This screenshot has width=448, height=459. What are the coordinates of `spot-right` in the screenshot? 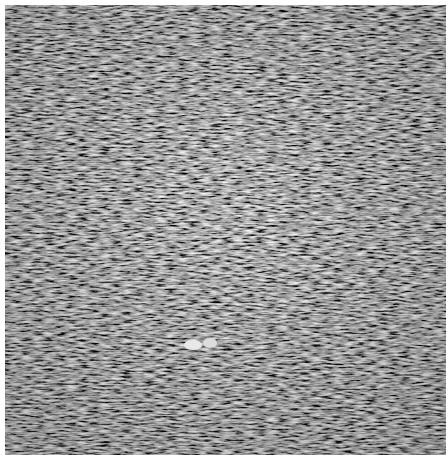 It's located at (210, 343).